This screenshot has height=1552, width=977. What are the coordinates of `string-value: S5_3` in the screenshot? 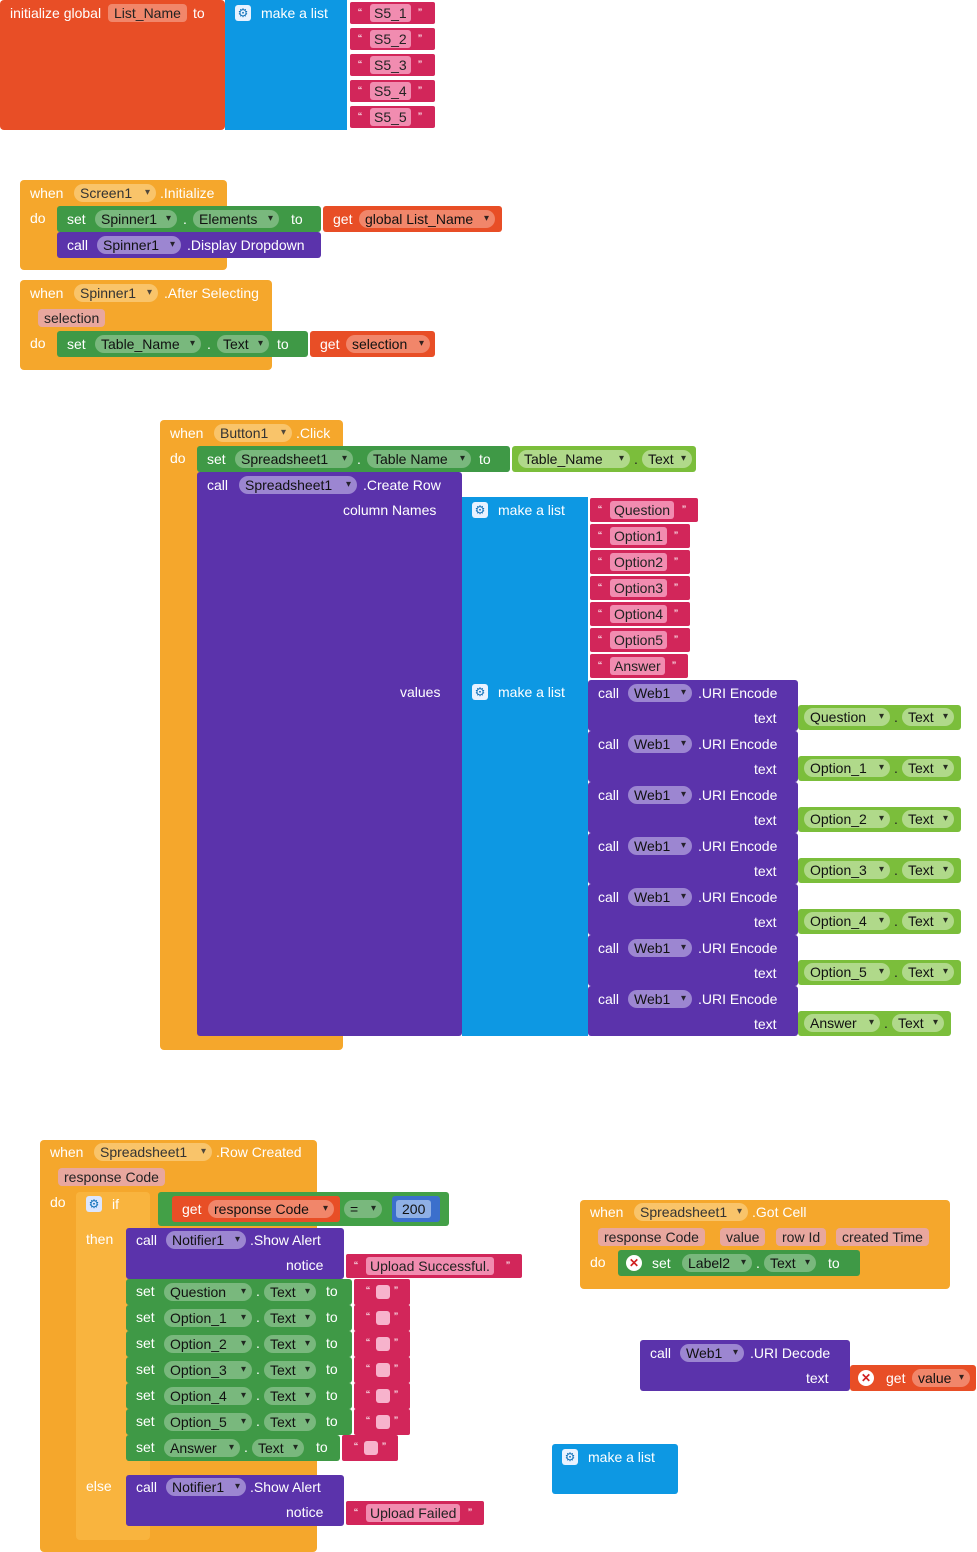 It's located at (390, 65).